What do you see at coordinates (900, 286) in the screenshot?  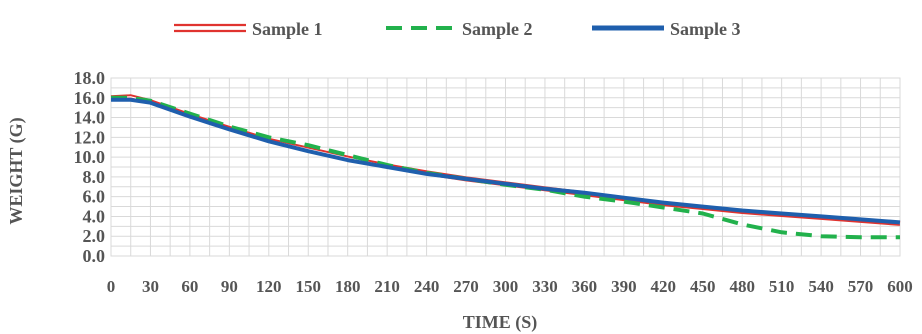 I see `x-tick-label: 600` at bounding box center [900, 286].